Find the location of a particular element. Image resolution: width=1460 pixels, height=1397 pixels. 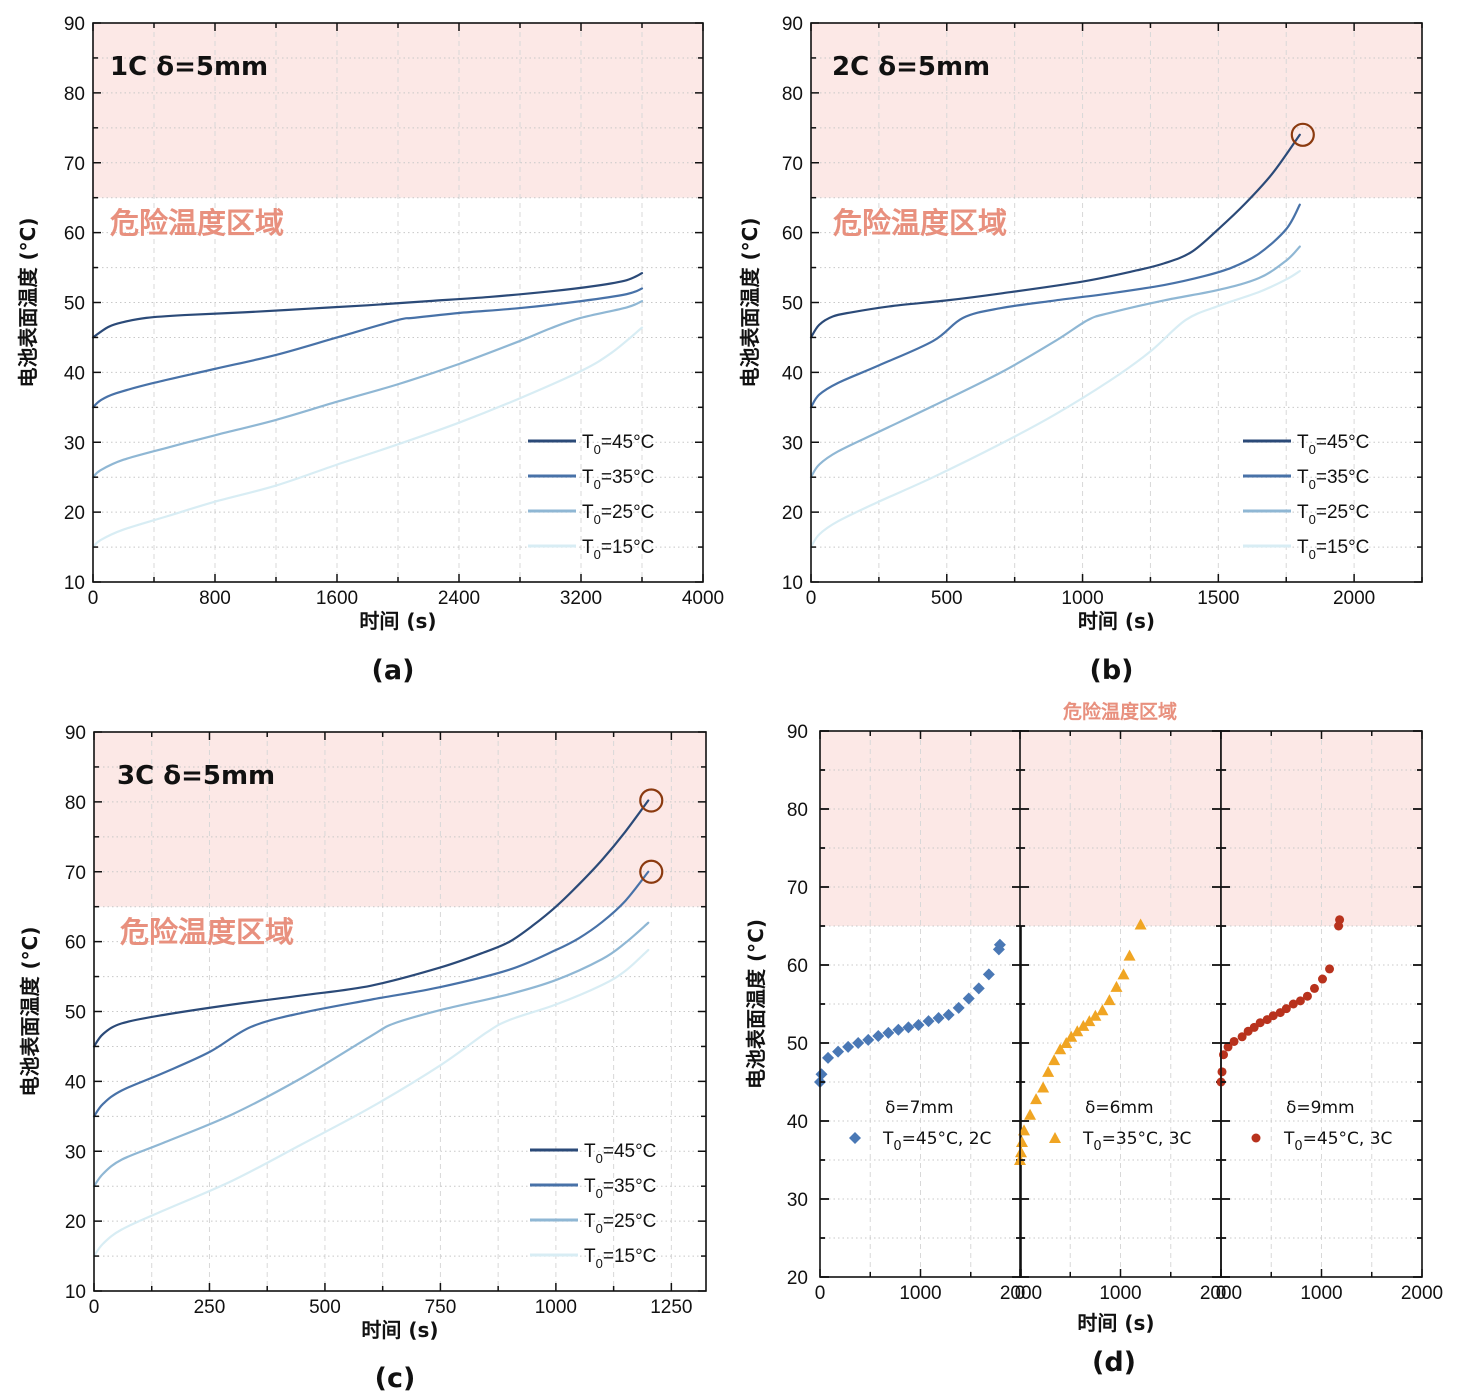

legend-label: T0=25°C is located at coordinates (618, 514).